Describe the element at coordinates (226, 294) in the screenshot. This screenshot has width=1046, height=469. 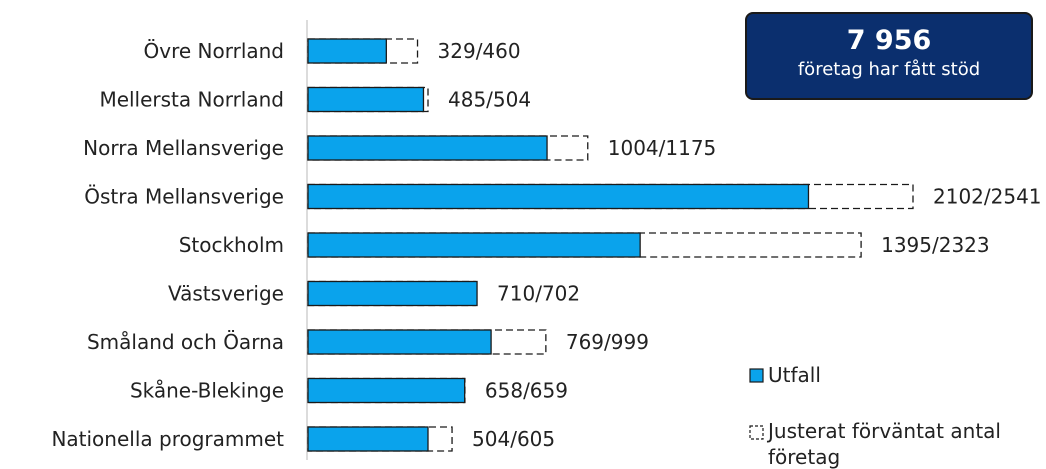
I see `category-label: Västsverige` at that location.